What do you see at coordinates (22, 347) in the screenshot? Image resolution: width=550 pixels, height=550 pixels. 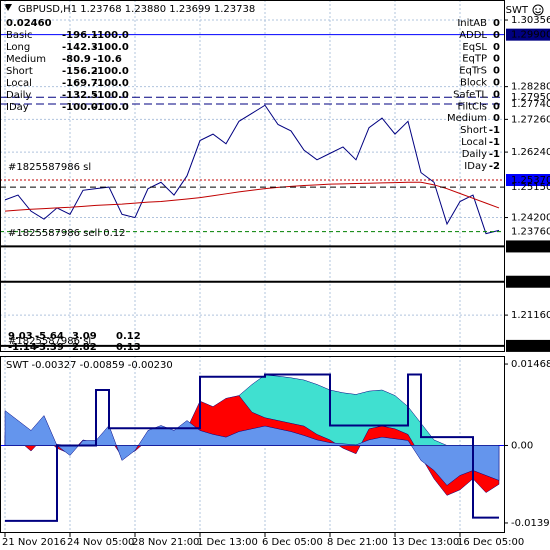 I see `stat-value: -1.14` at bounding box center [22, 347].